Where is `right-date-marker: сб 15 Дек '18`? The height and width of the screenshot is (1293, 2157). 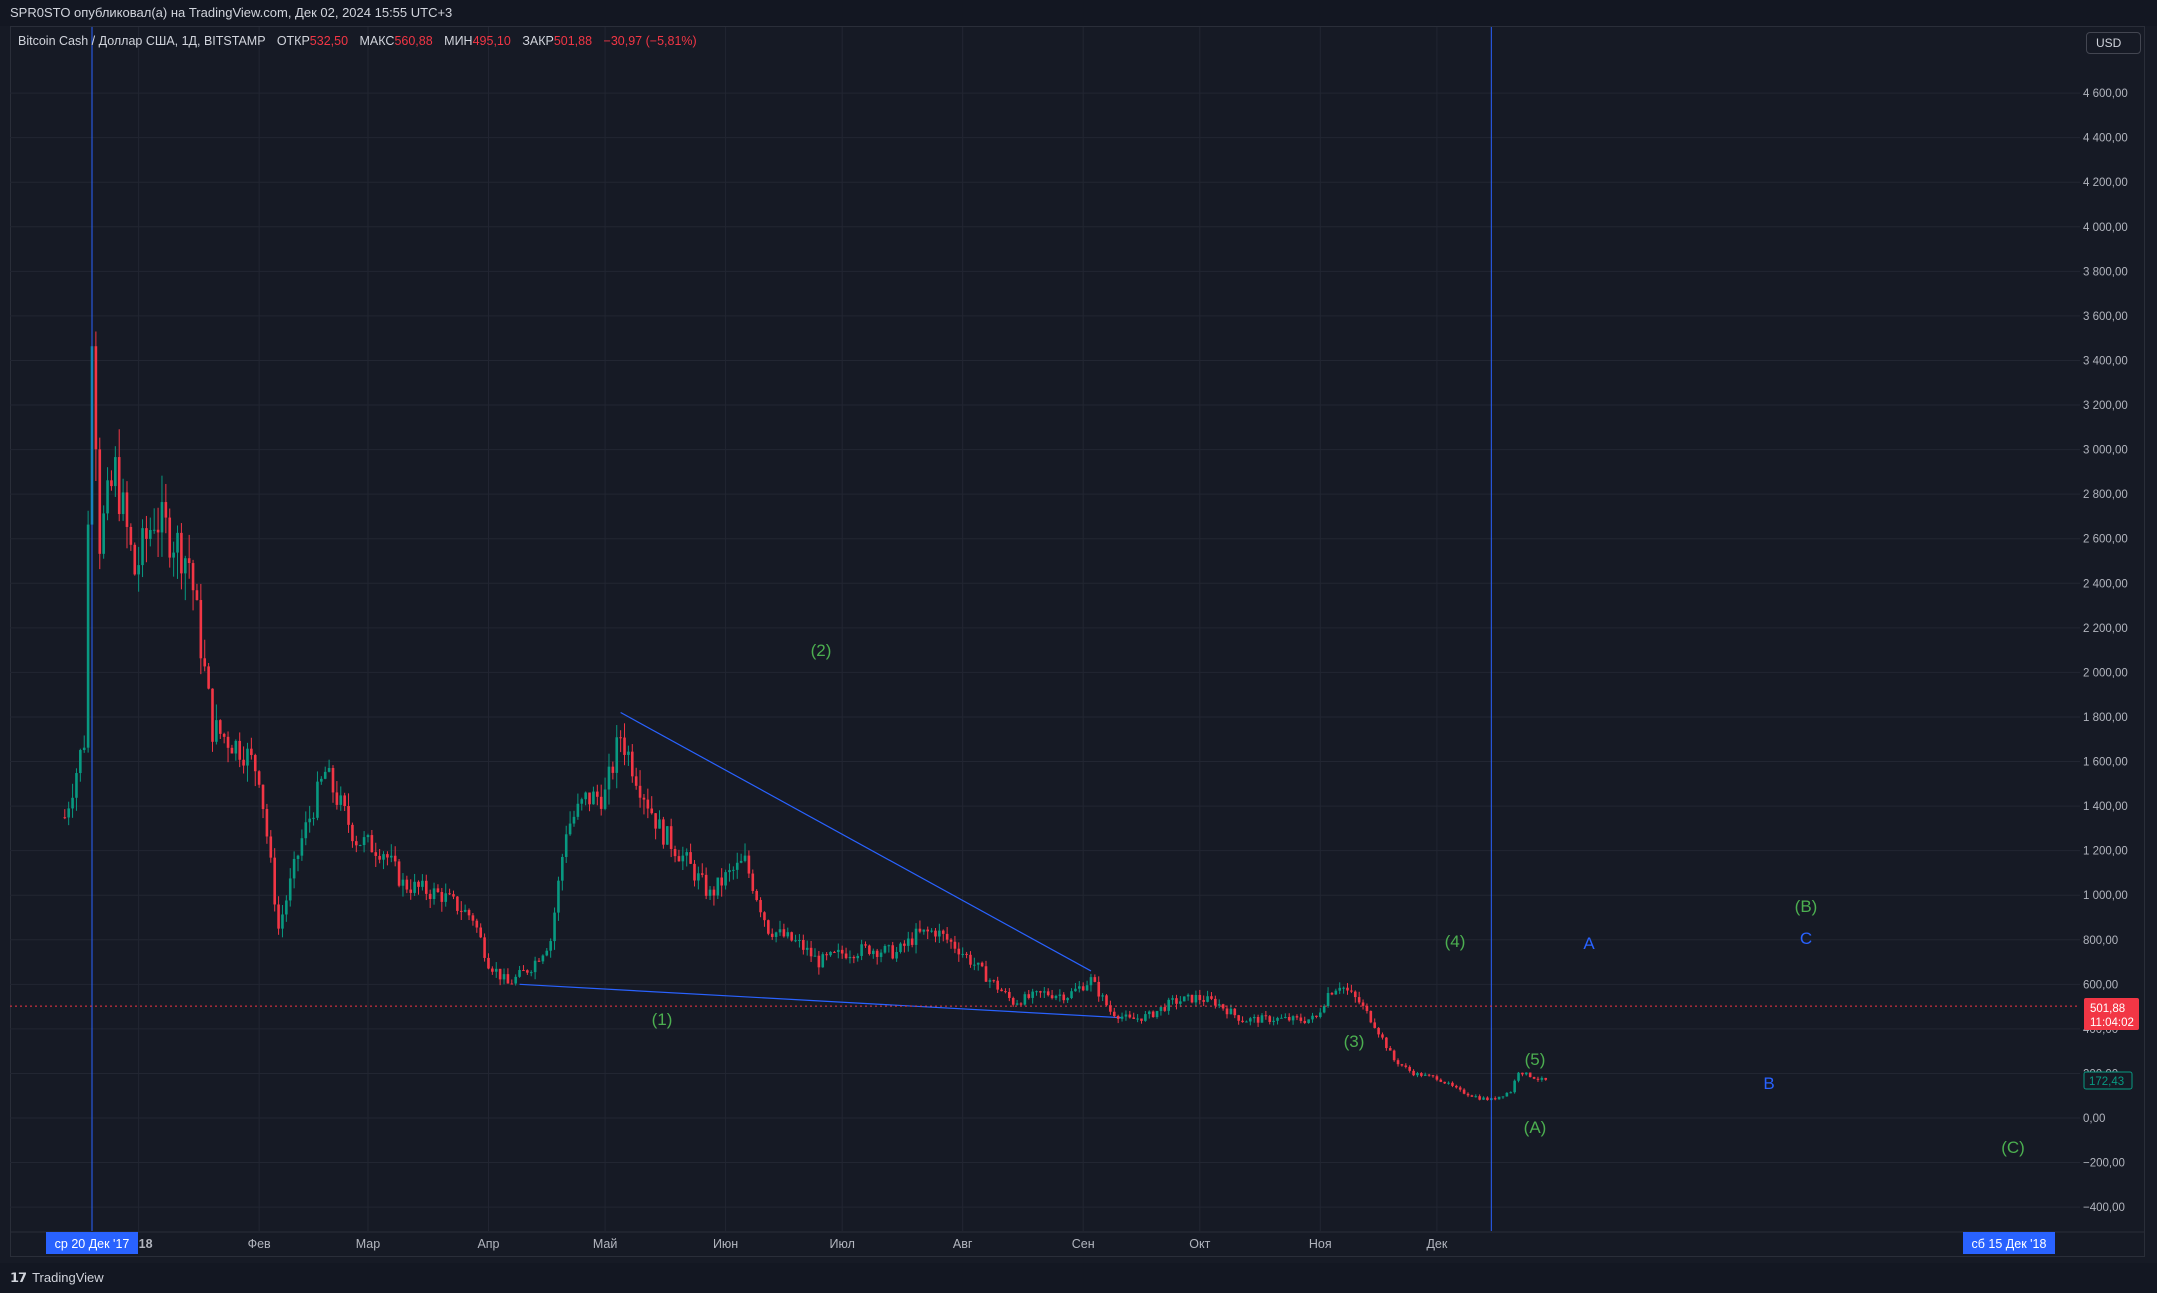 right-date-marker: сб 15 Дек '18 is located at coordinates (2009, 1244).